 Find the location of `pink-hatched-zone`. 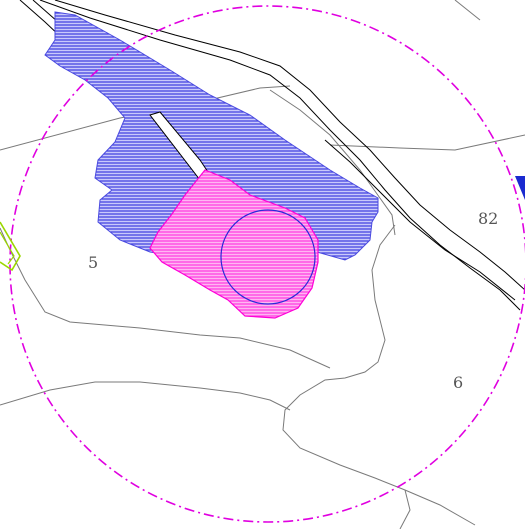

pink-hatched-zone is located at coordinates (234, 244).